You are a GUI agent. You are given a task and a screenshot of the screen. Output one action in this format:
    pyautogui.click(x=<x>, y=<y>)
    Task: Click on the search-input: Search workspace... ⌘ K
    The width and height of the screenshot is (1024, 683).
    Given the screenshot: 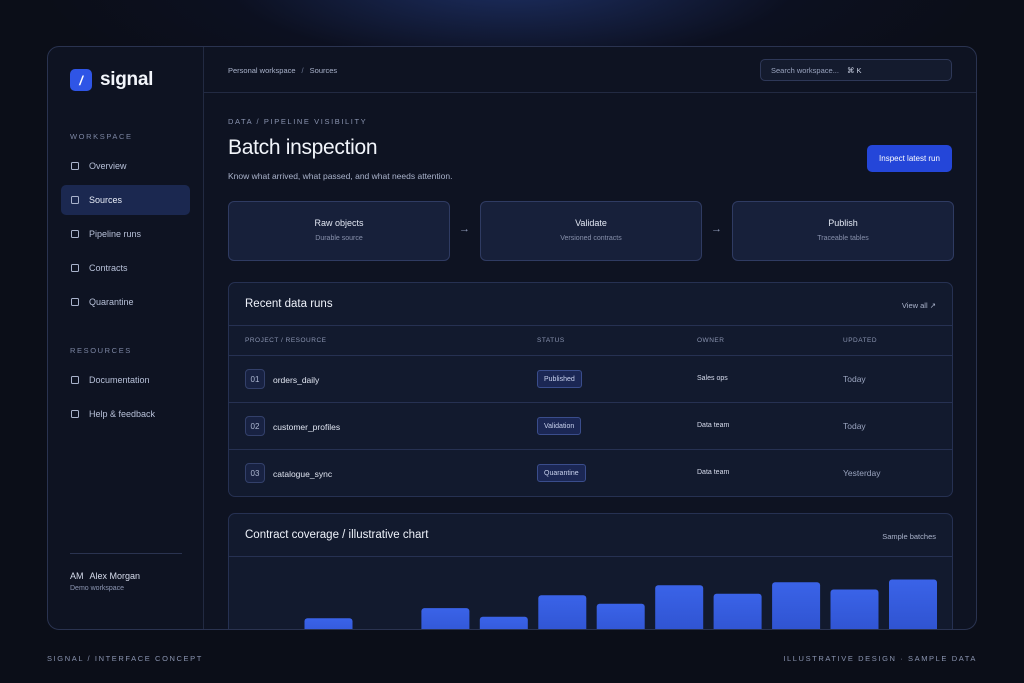 What is the action you would take?
    pyautogui.click(x=856, y=70)
    